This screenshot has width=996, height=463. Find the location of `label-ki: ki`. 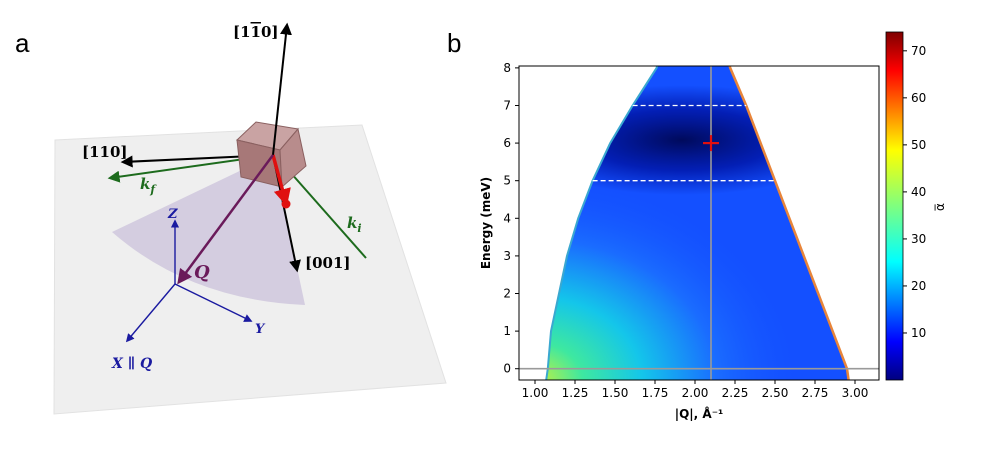

label-ki: ki is located at coordinates (354, 224).